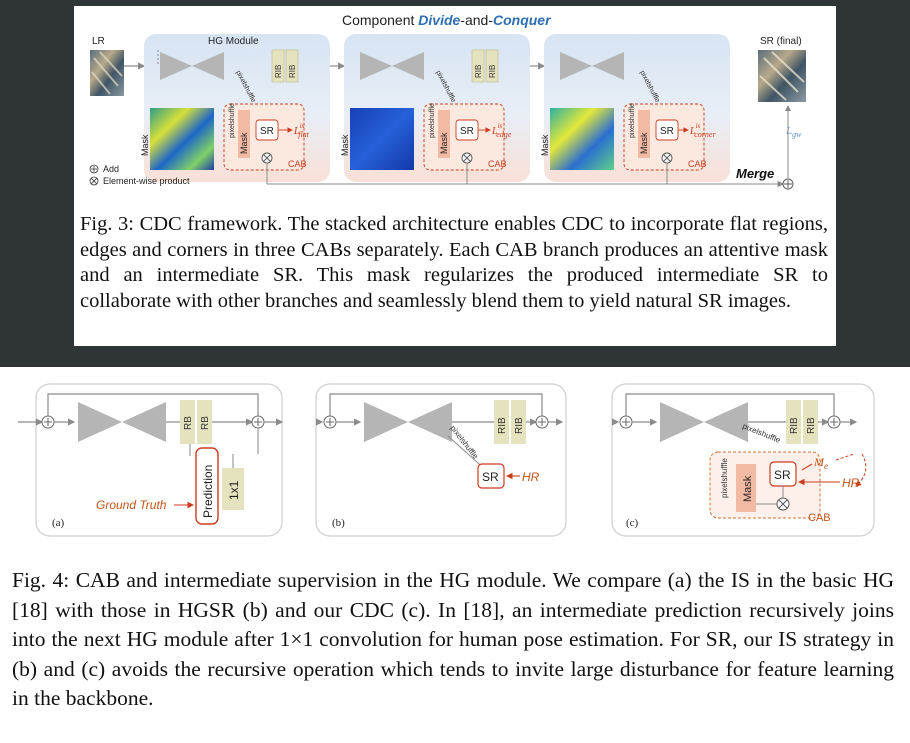 This screenshot has height=743, width=910. What do you see at coordinates (111, 169) in the screenshot?
I see `legend-add-label: Add` at bounding box center [111, 169].